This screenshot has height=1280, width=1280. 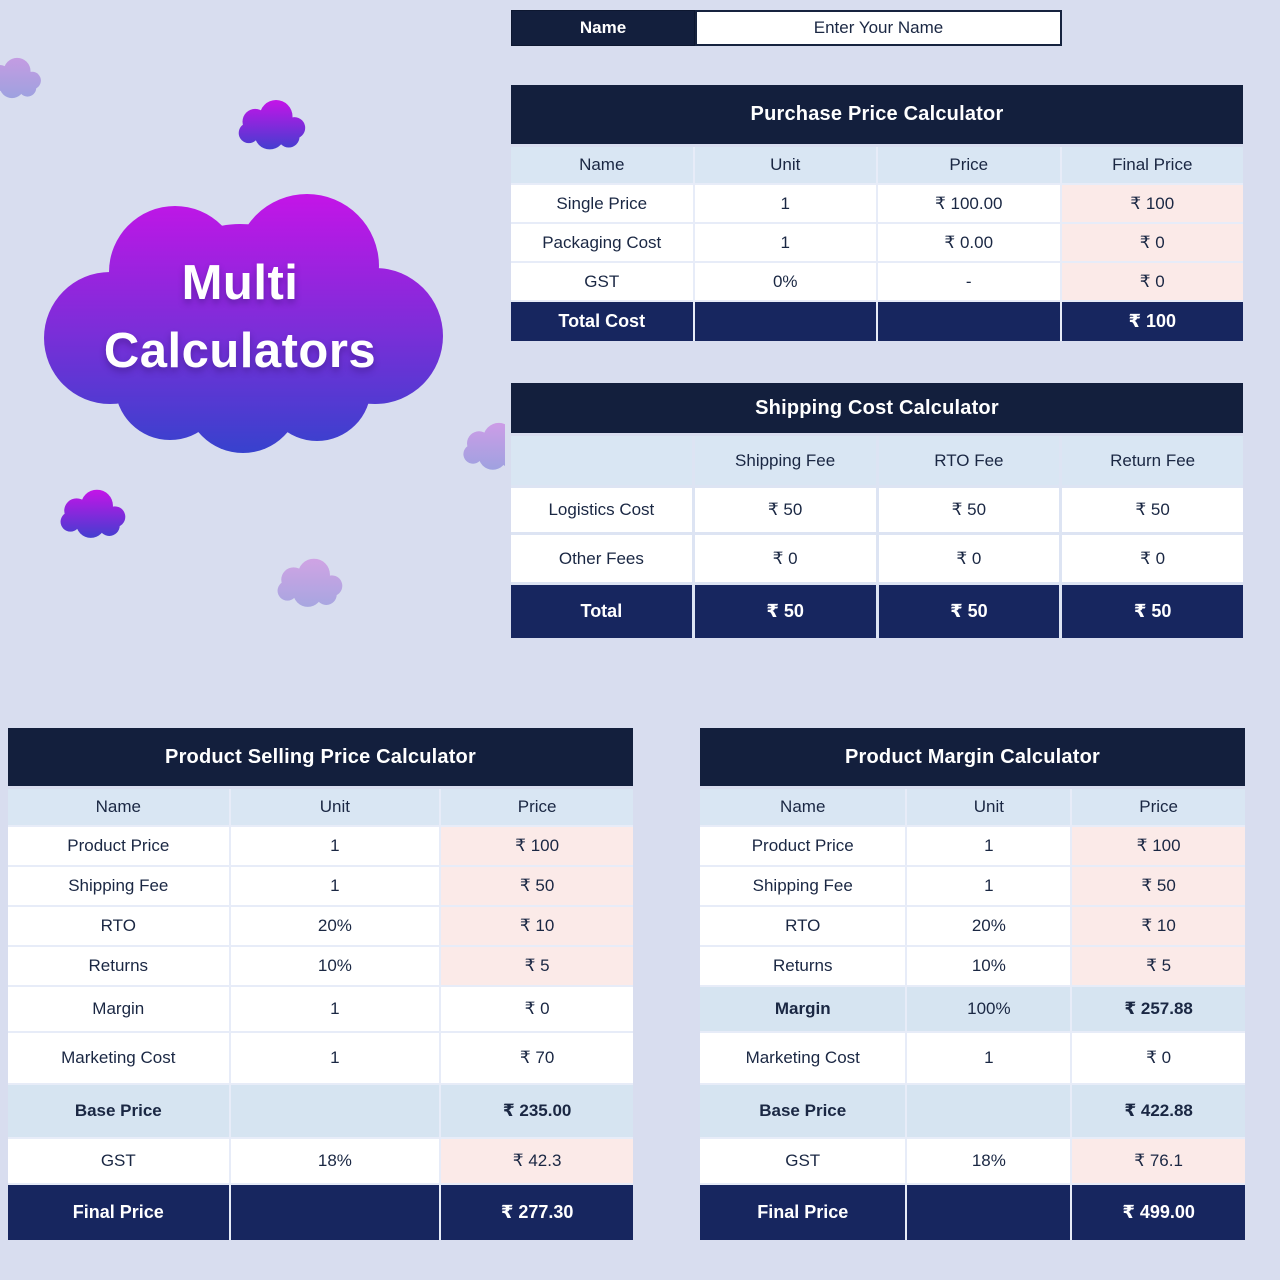 What do you see at coordinates (1158, 1161) in the screenshot?
I see `price-cell: ₹ 76.1` at bounding box center [1158, 1161].